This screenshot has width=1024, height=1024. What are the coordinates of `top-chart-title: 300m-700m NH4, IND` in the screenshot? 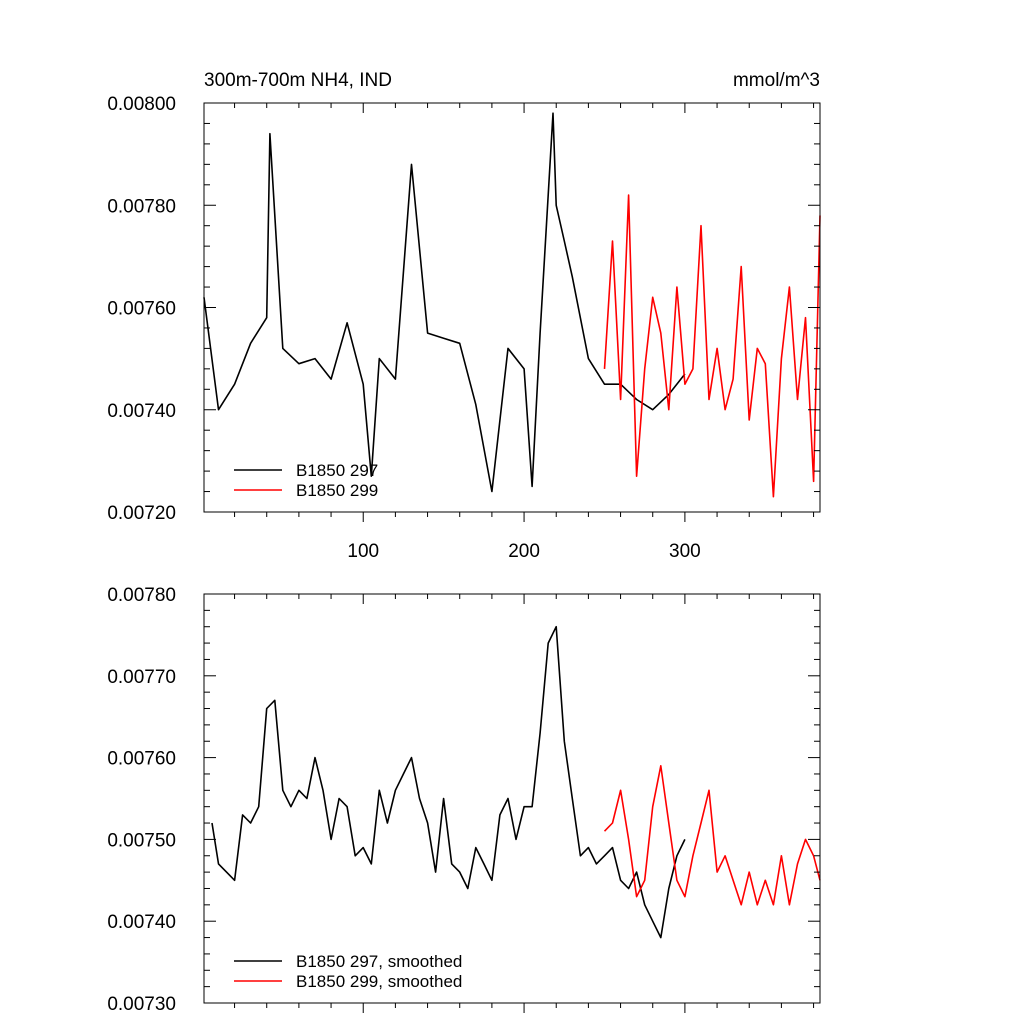 It's located at (298, 80).